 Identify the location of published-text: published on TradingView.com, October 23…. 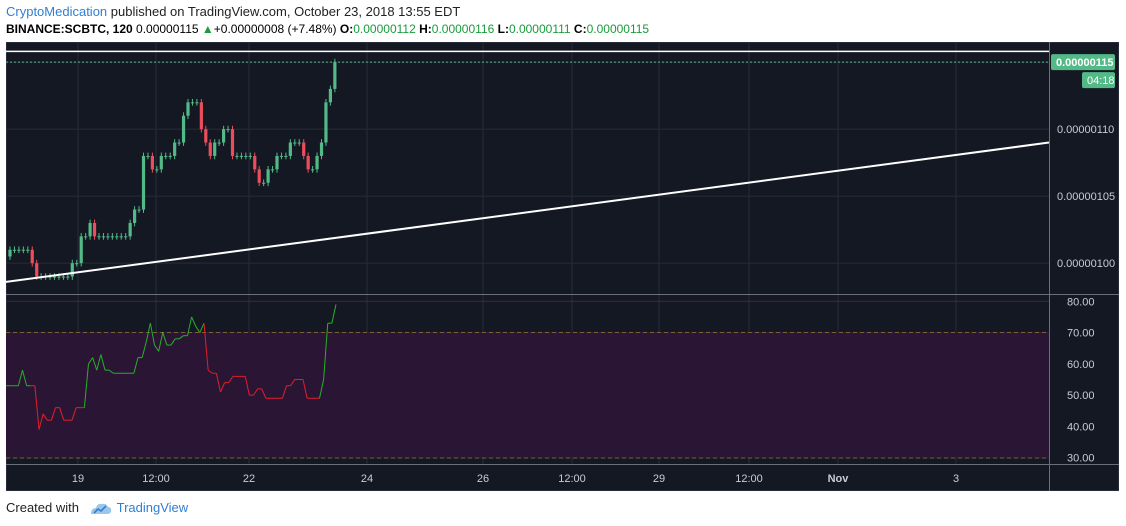
(284, 11).